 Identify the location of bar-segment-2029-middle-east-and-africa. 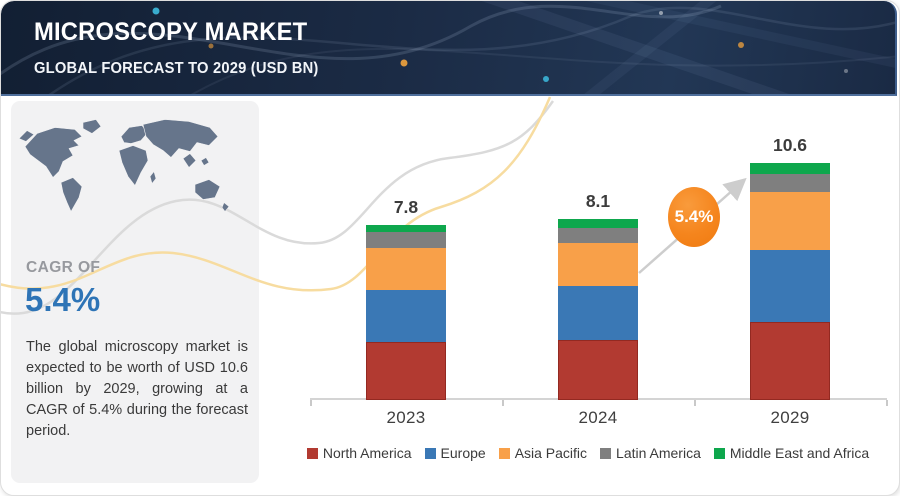
(790, 168).